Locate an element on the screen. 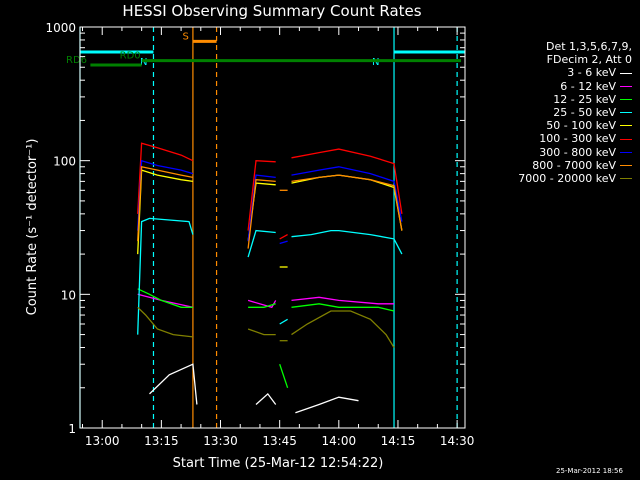  legend-entry-label: 800 - 7000 keV is located at coordinates (574, 165).